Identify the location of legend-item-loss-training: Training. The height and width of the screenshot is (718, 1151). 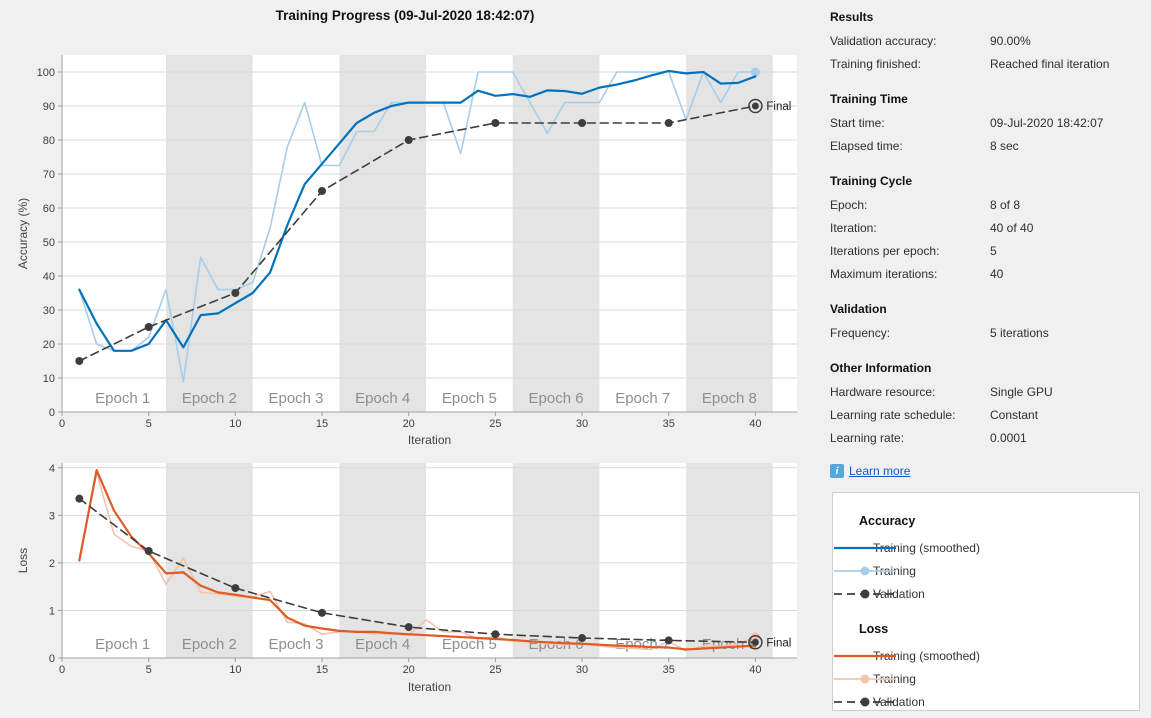
(986, 678).